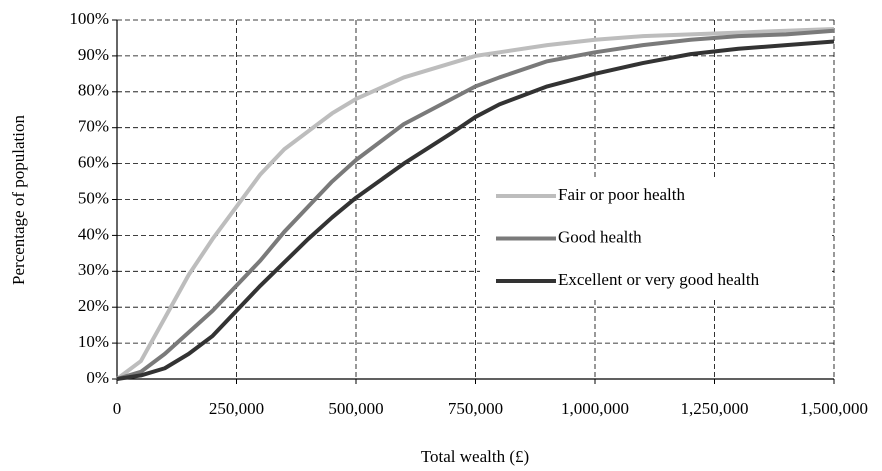 This screenshot has height=471, width=882. Describe the element at coordinates (834, 408) in the screenshot. I see `x-tick-label: 1,500,000` at that location.